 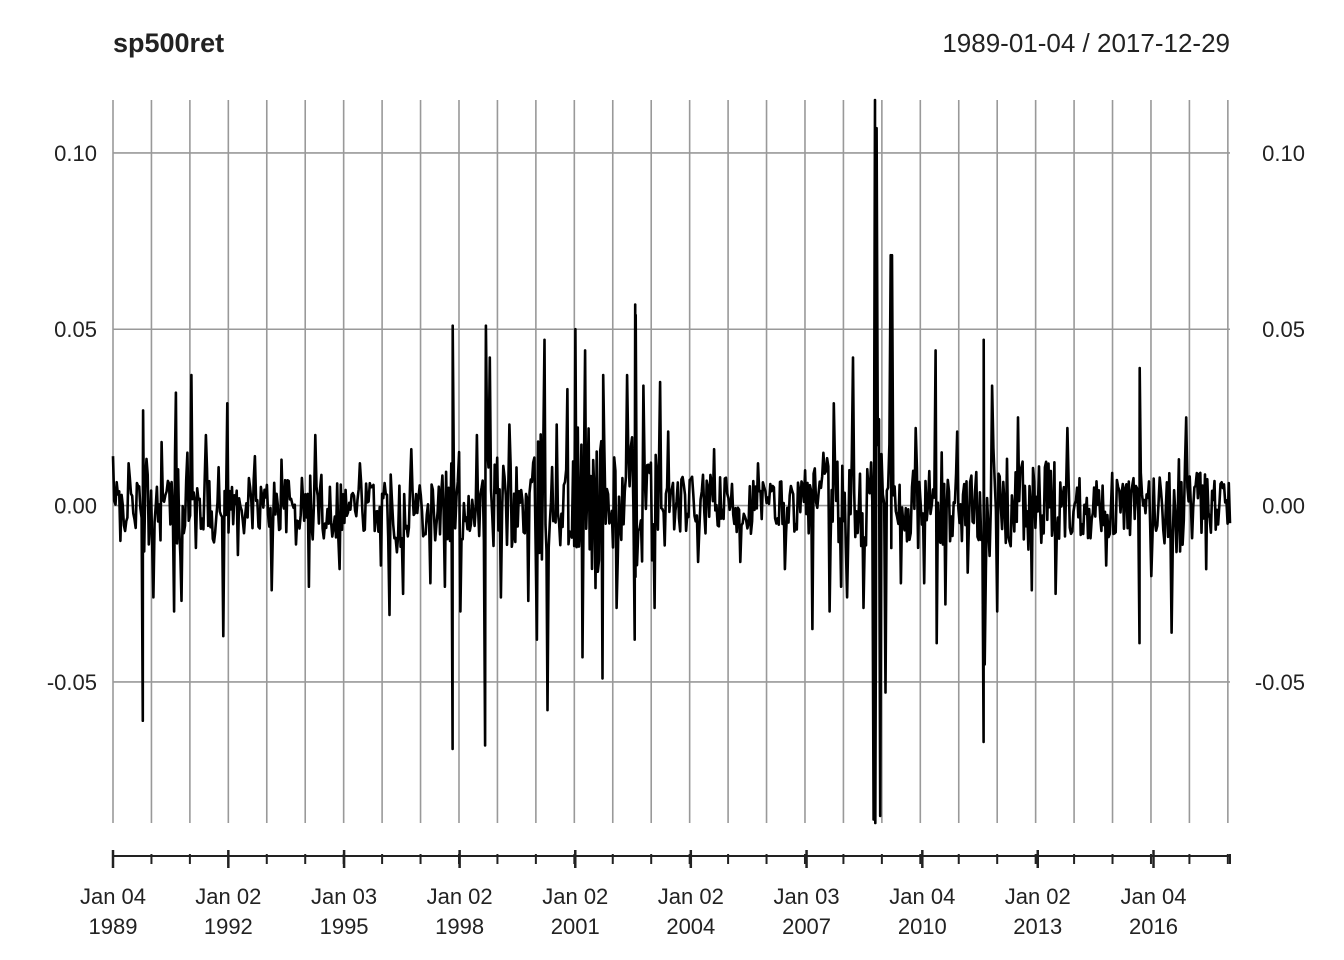 What do you see at coordinates (806, 926) in the screenshot?
I see `x-tick-label-year: 2007` at bounding box center [806, 926].